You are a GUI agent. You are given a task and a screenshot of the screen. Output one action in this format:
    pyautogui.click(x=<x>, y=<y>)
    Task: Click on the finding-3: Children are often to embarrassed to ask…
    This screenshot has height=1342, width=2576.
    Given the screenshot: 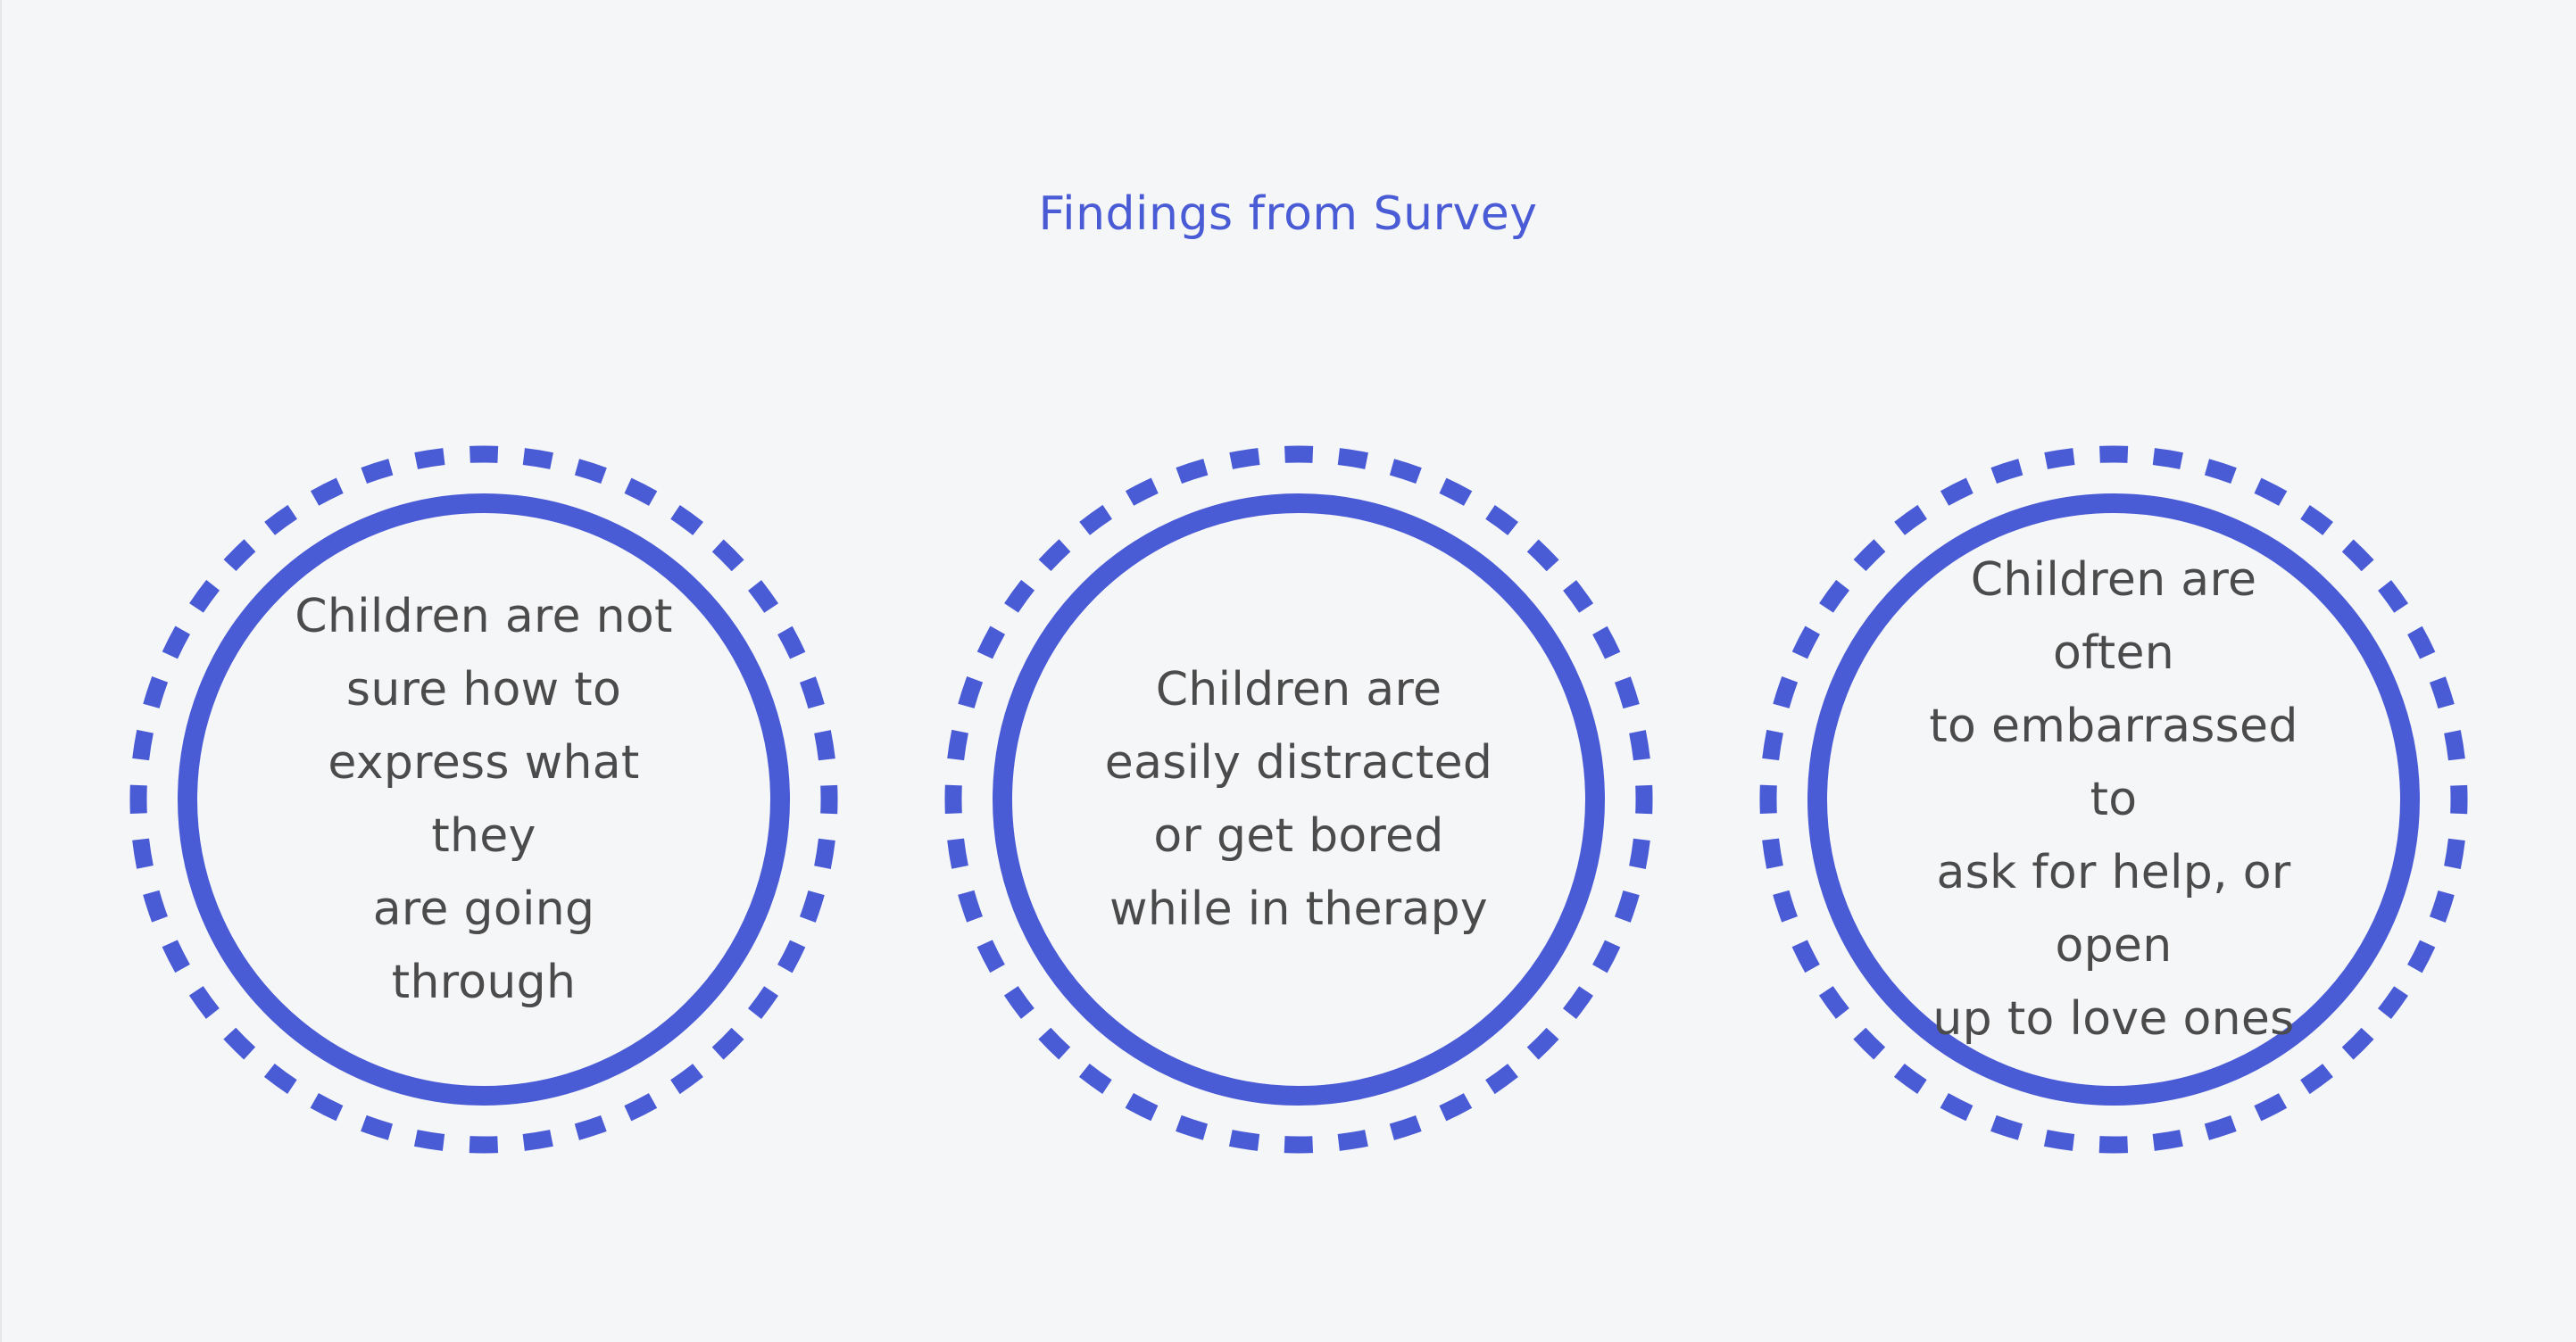 What is the action you would take?
    pyautogui.click(x=2114, y=799)
    